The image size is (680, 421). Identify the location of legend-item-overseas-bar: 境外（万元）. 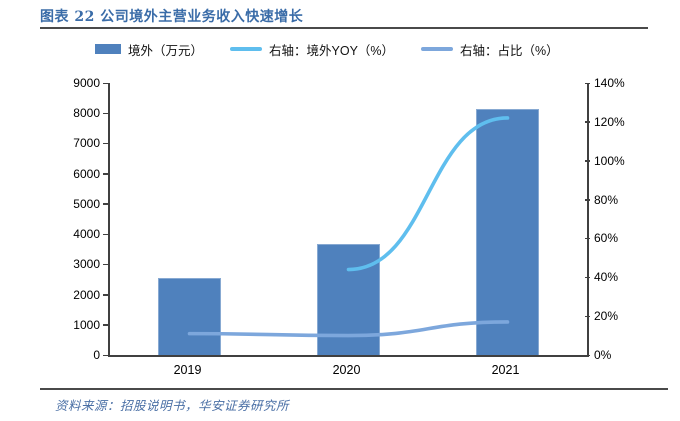
(149, 49).